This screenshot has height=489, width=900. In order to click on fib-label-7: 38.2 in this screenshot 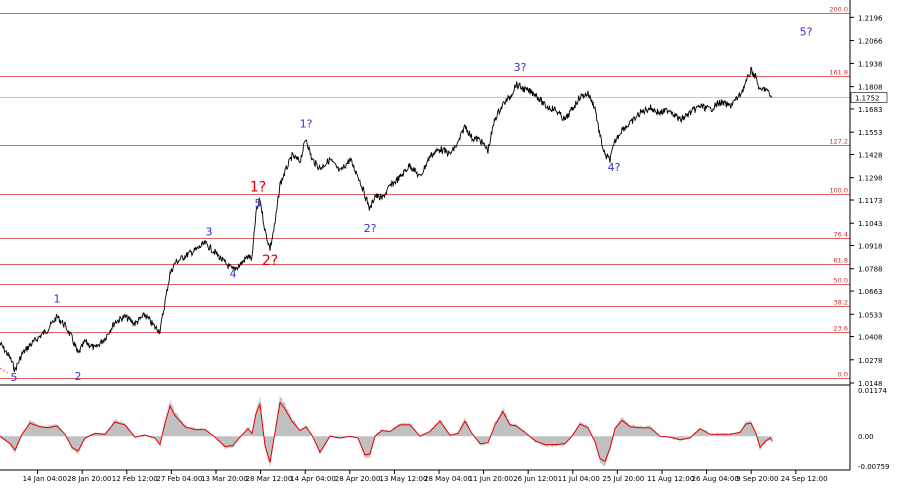, I will do `click(841, 303)`.